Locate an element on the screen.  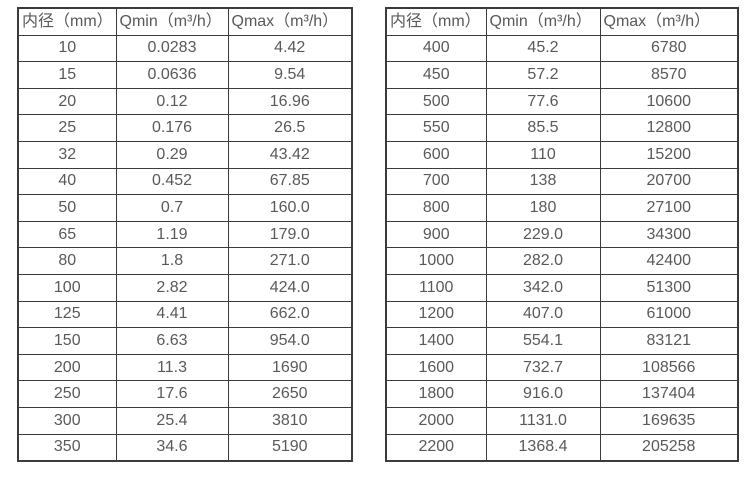
table-row: 32 0.29 43.42 is located at coordinates (185, 154).